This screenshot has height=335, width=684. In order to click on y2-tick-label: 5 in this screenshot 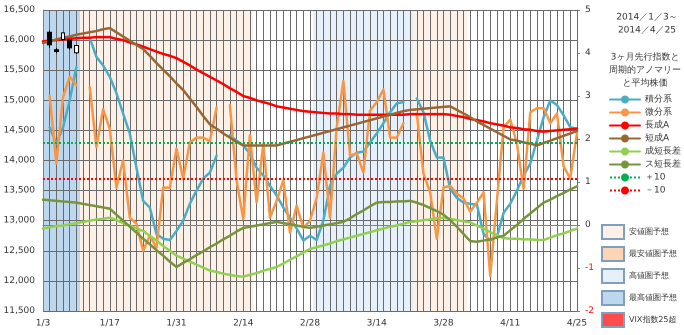, I will do `click(588, 10)`.